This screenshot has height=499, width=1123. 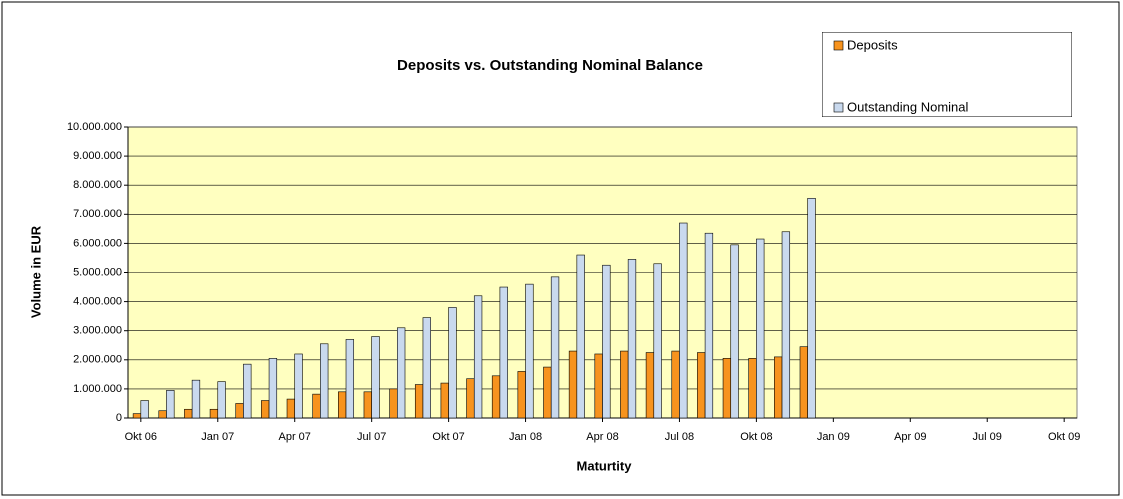 I want to click on y-tick-label: 9.000.000, so click(x=97, y=156).